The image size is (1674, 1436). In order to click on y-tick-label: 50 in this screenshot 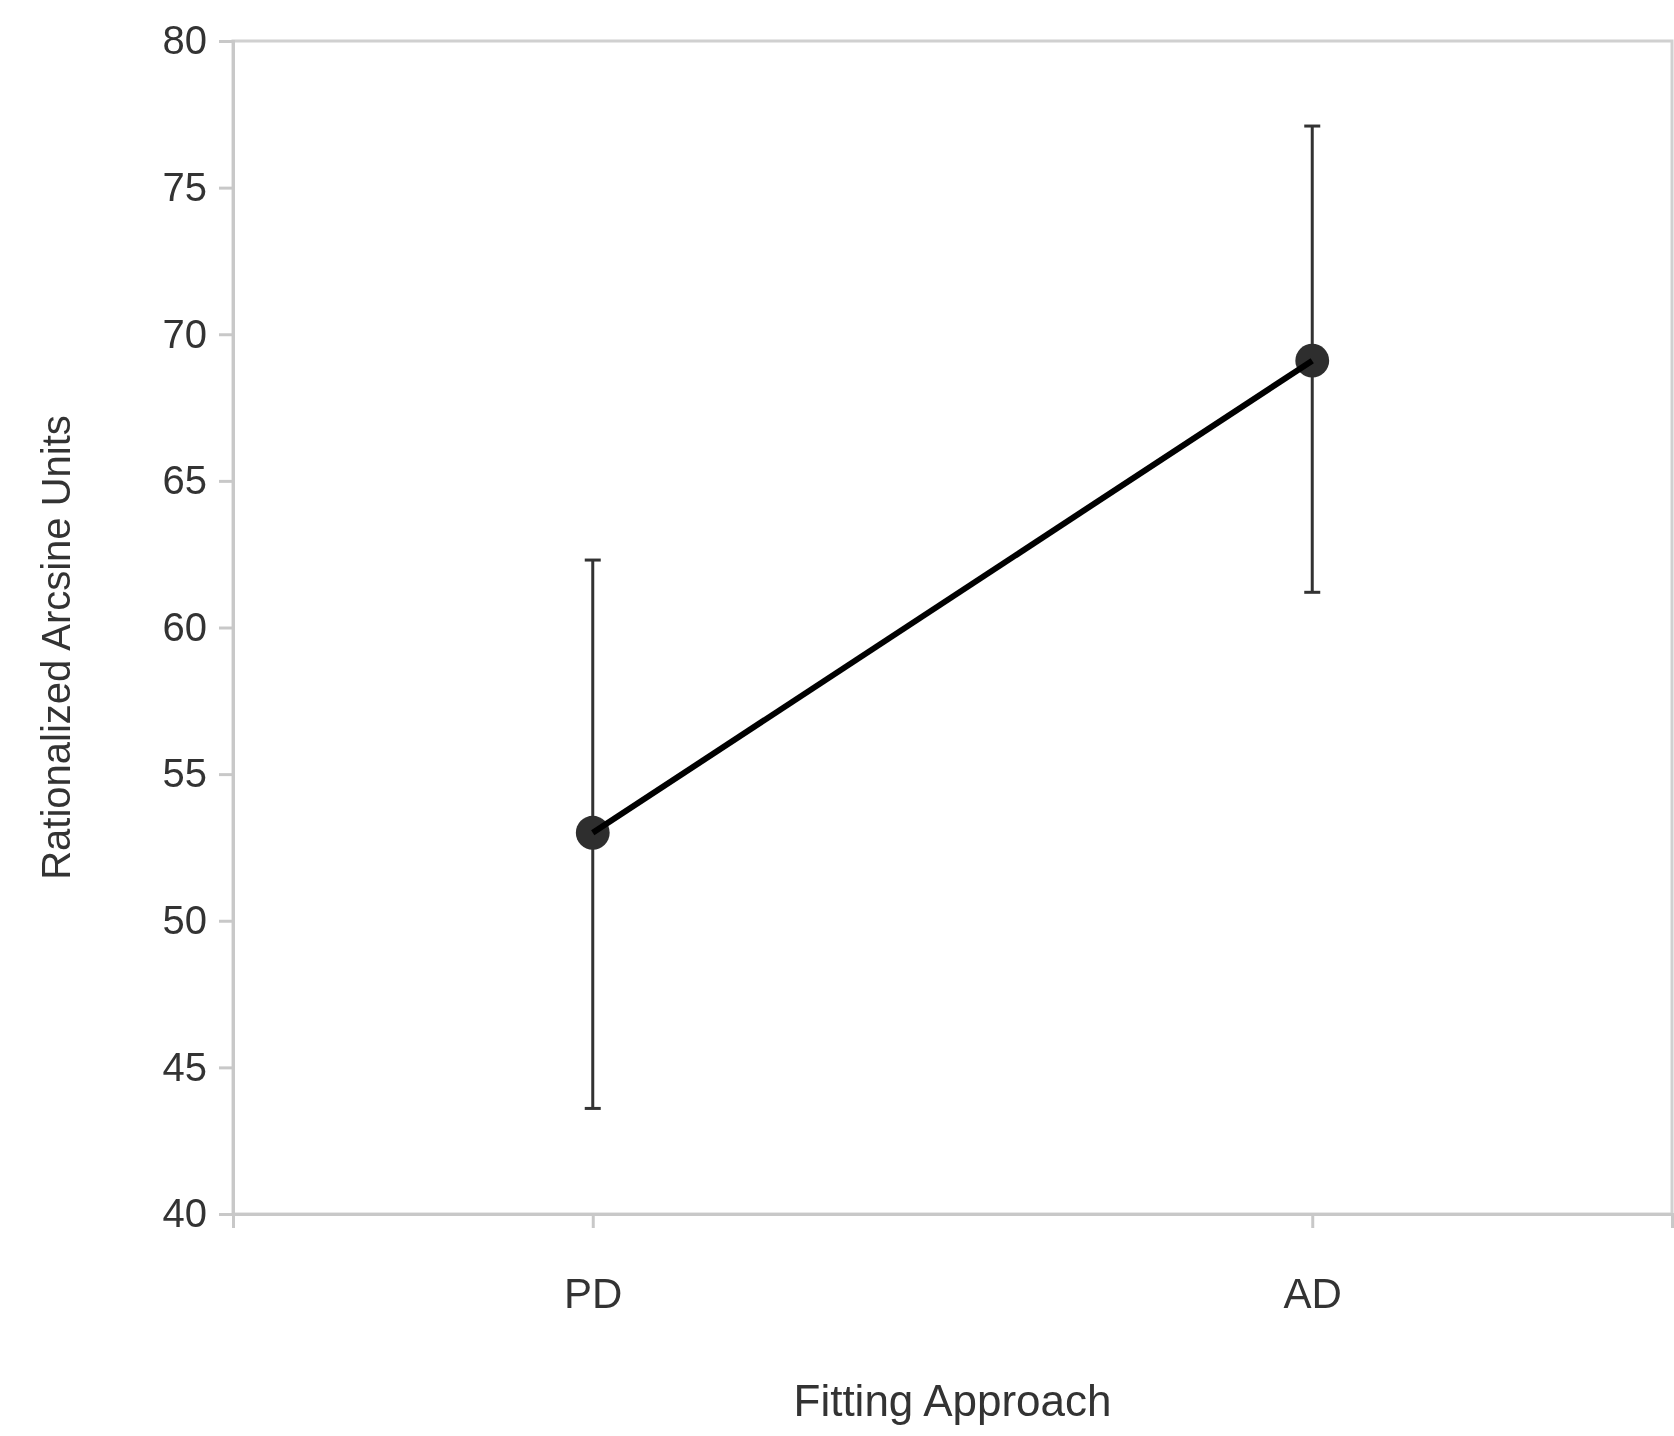, I will do `click(184, 920)`.